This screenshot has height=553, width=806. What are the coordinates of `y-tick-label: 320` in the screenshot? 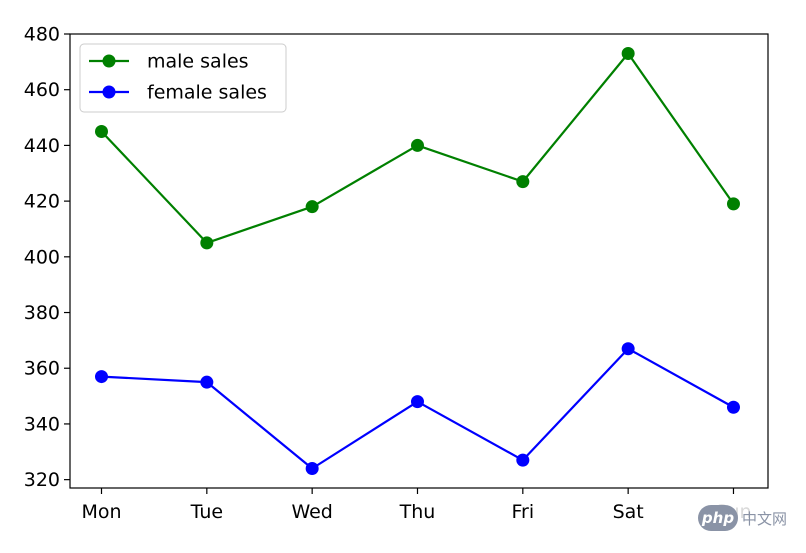 It's located at (42, 480).